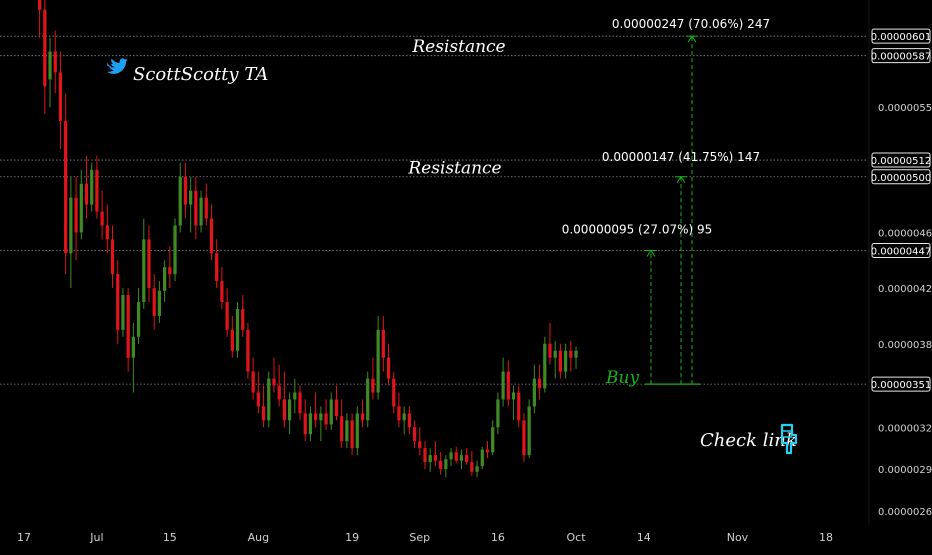  Describe the element at coordinates (454, 168) in the screenshot. I see `resistance-label-2: Resistance` at that location.